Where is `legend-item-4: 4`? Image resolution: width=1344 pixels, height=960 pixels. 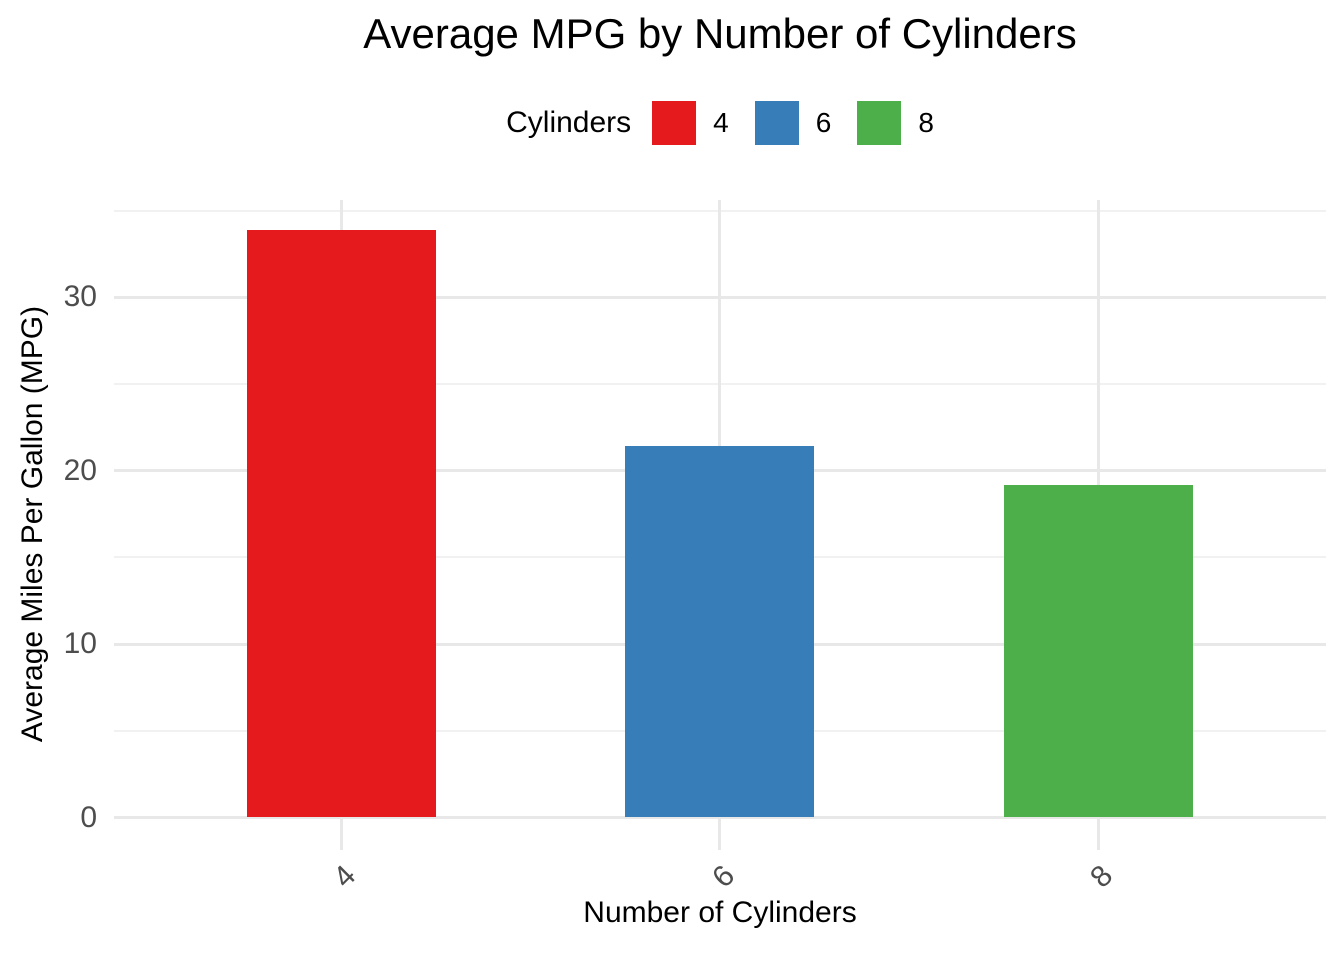 legend-item-4: 4 is located at coordinates (690, 123).